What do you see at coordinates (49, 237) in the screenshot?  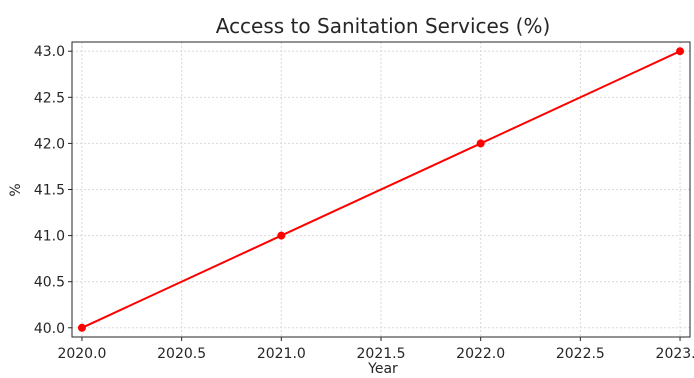 I see `y-tick-label: 41.0` at bounding box center [49, 237].